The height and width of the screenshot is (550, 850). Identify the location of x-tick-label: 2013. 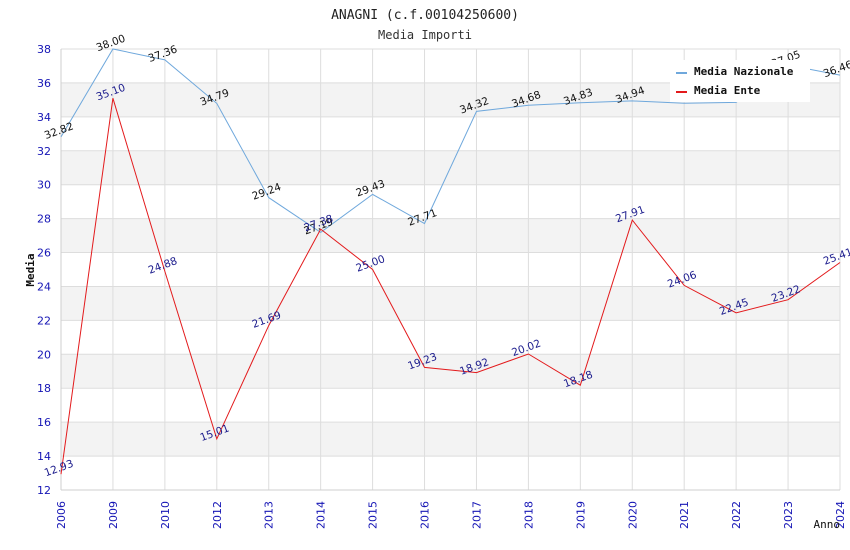
(269, 515).